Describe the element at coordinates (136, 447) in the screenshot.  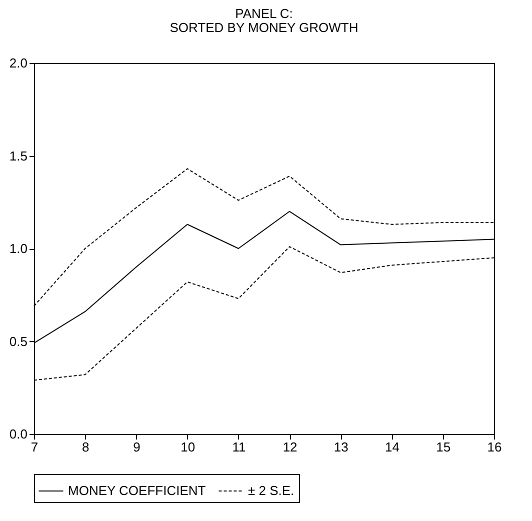
I see `x-tick-label: 9` at that location.